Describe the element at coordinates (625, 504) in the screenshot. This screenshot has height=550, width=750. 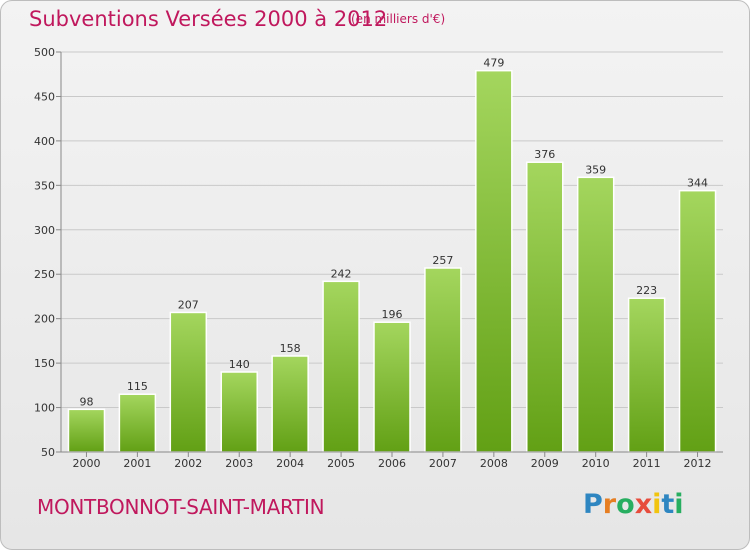
I see `logo-letter: o` at that location.